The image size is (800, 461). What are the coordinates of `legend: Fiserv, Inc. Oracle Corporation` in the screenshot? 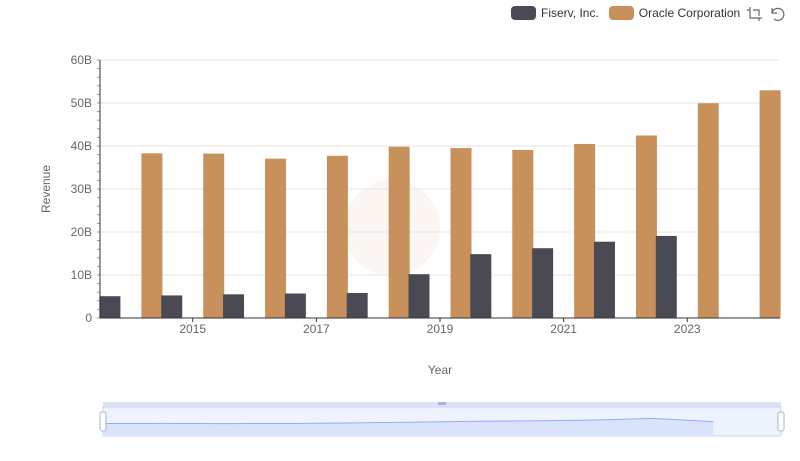 It's located at (630, 13).